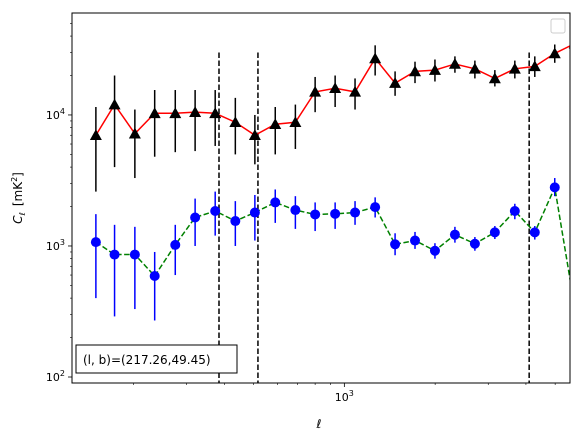 The image size is (580, 441). What do you see at coordinates (14, 179) in the screenshot?
I see `y-axis-label-unit-sup: 2` at bounding box center [14, 179].